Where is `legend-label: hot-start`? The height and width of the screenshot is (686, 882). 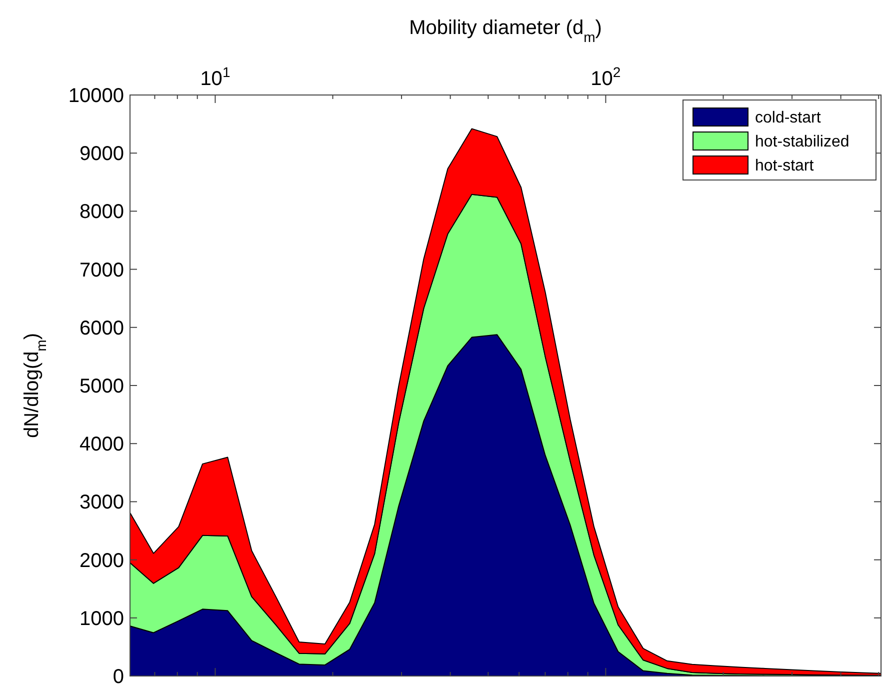 legend-label: hot-start is located at coordinates (784, 166).